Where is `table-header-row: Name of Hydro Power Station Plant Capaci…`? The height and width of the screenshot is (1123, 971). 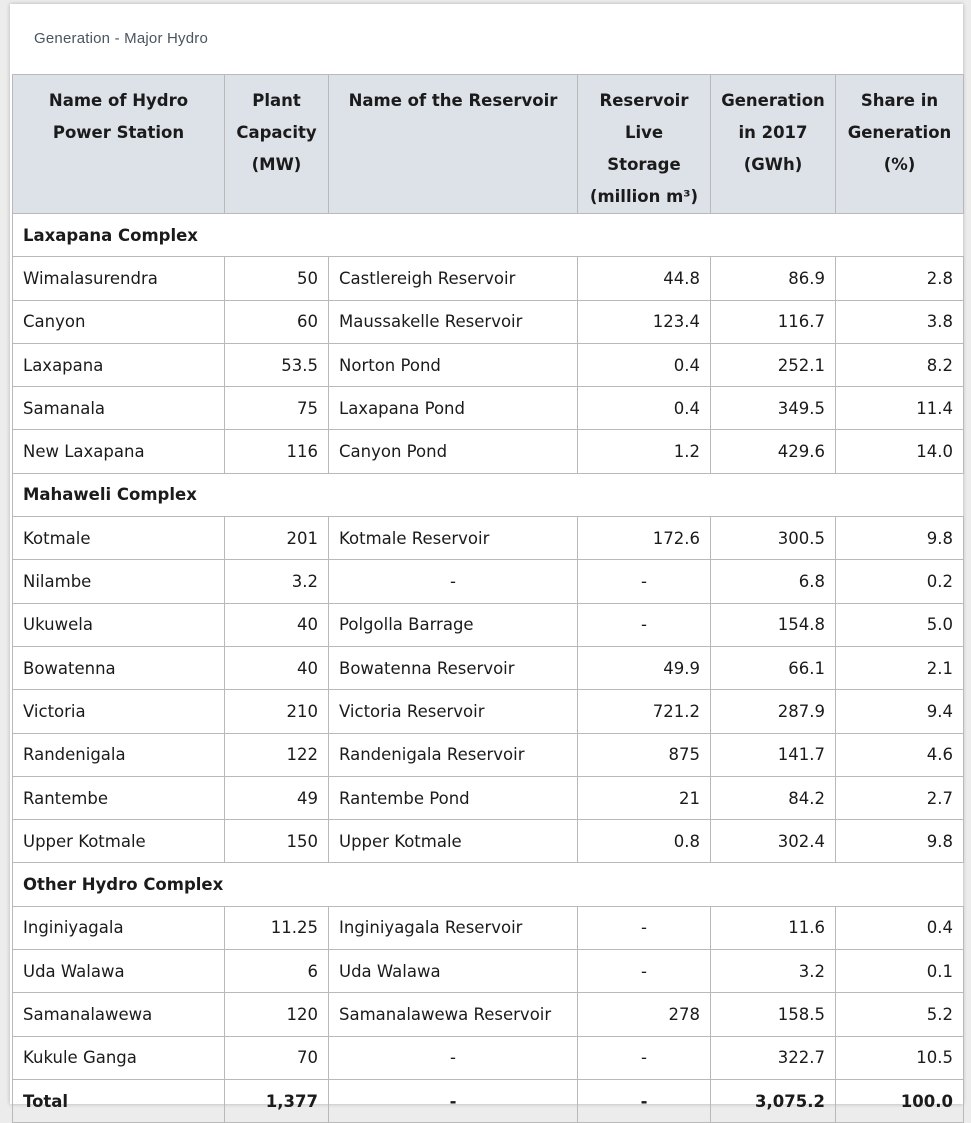 table-header-row: Name of Hydro Power Station Plant Capaci… is located at coordinates (488, 144).